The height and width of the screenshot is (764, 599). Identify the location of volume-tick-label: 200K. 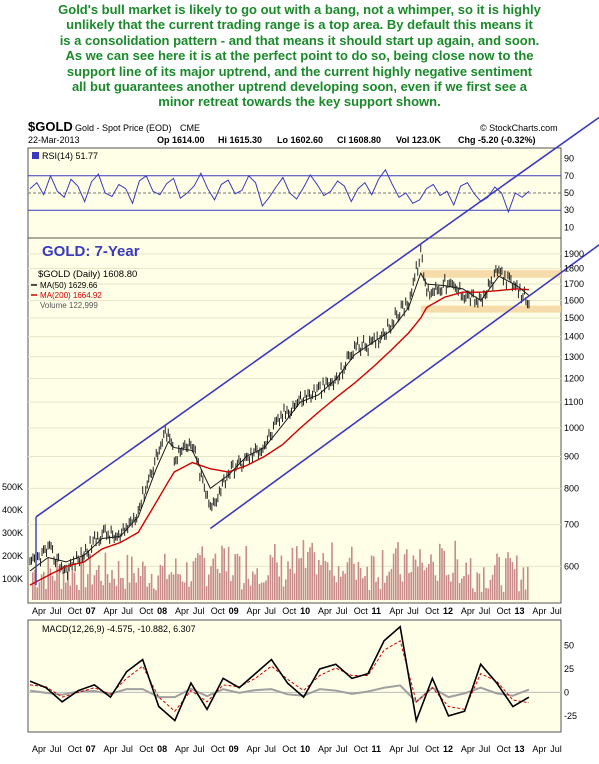
(12, 556).